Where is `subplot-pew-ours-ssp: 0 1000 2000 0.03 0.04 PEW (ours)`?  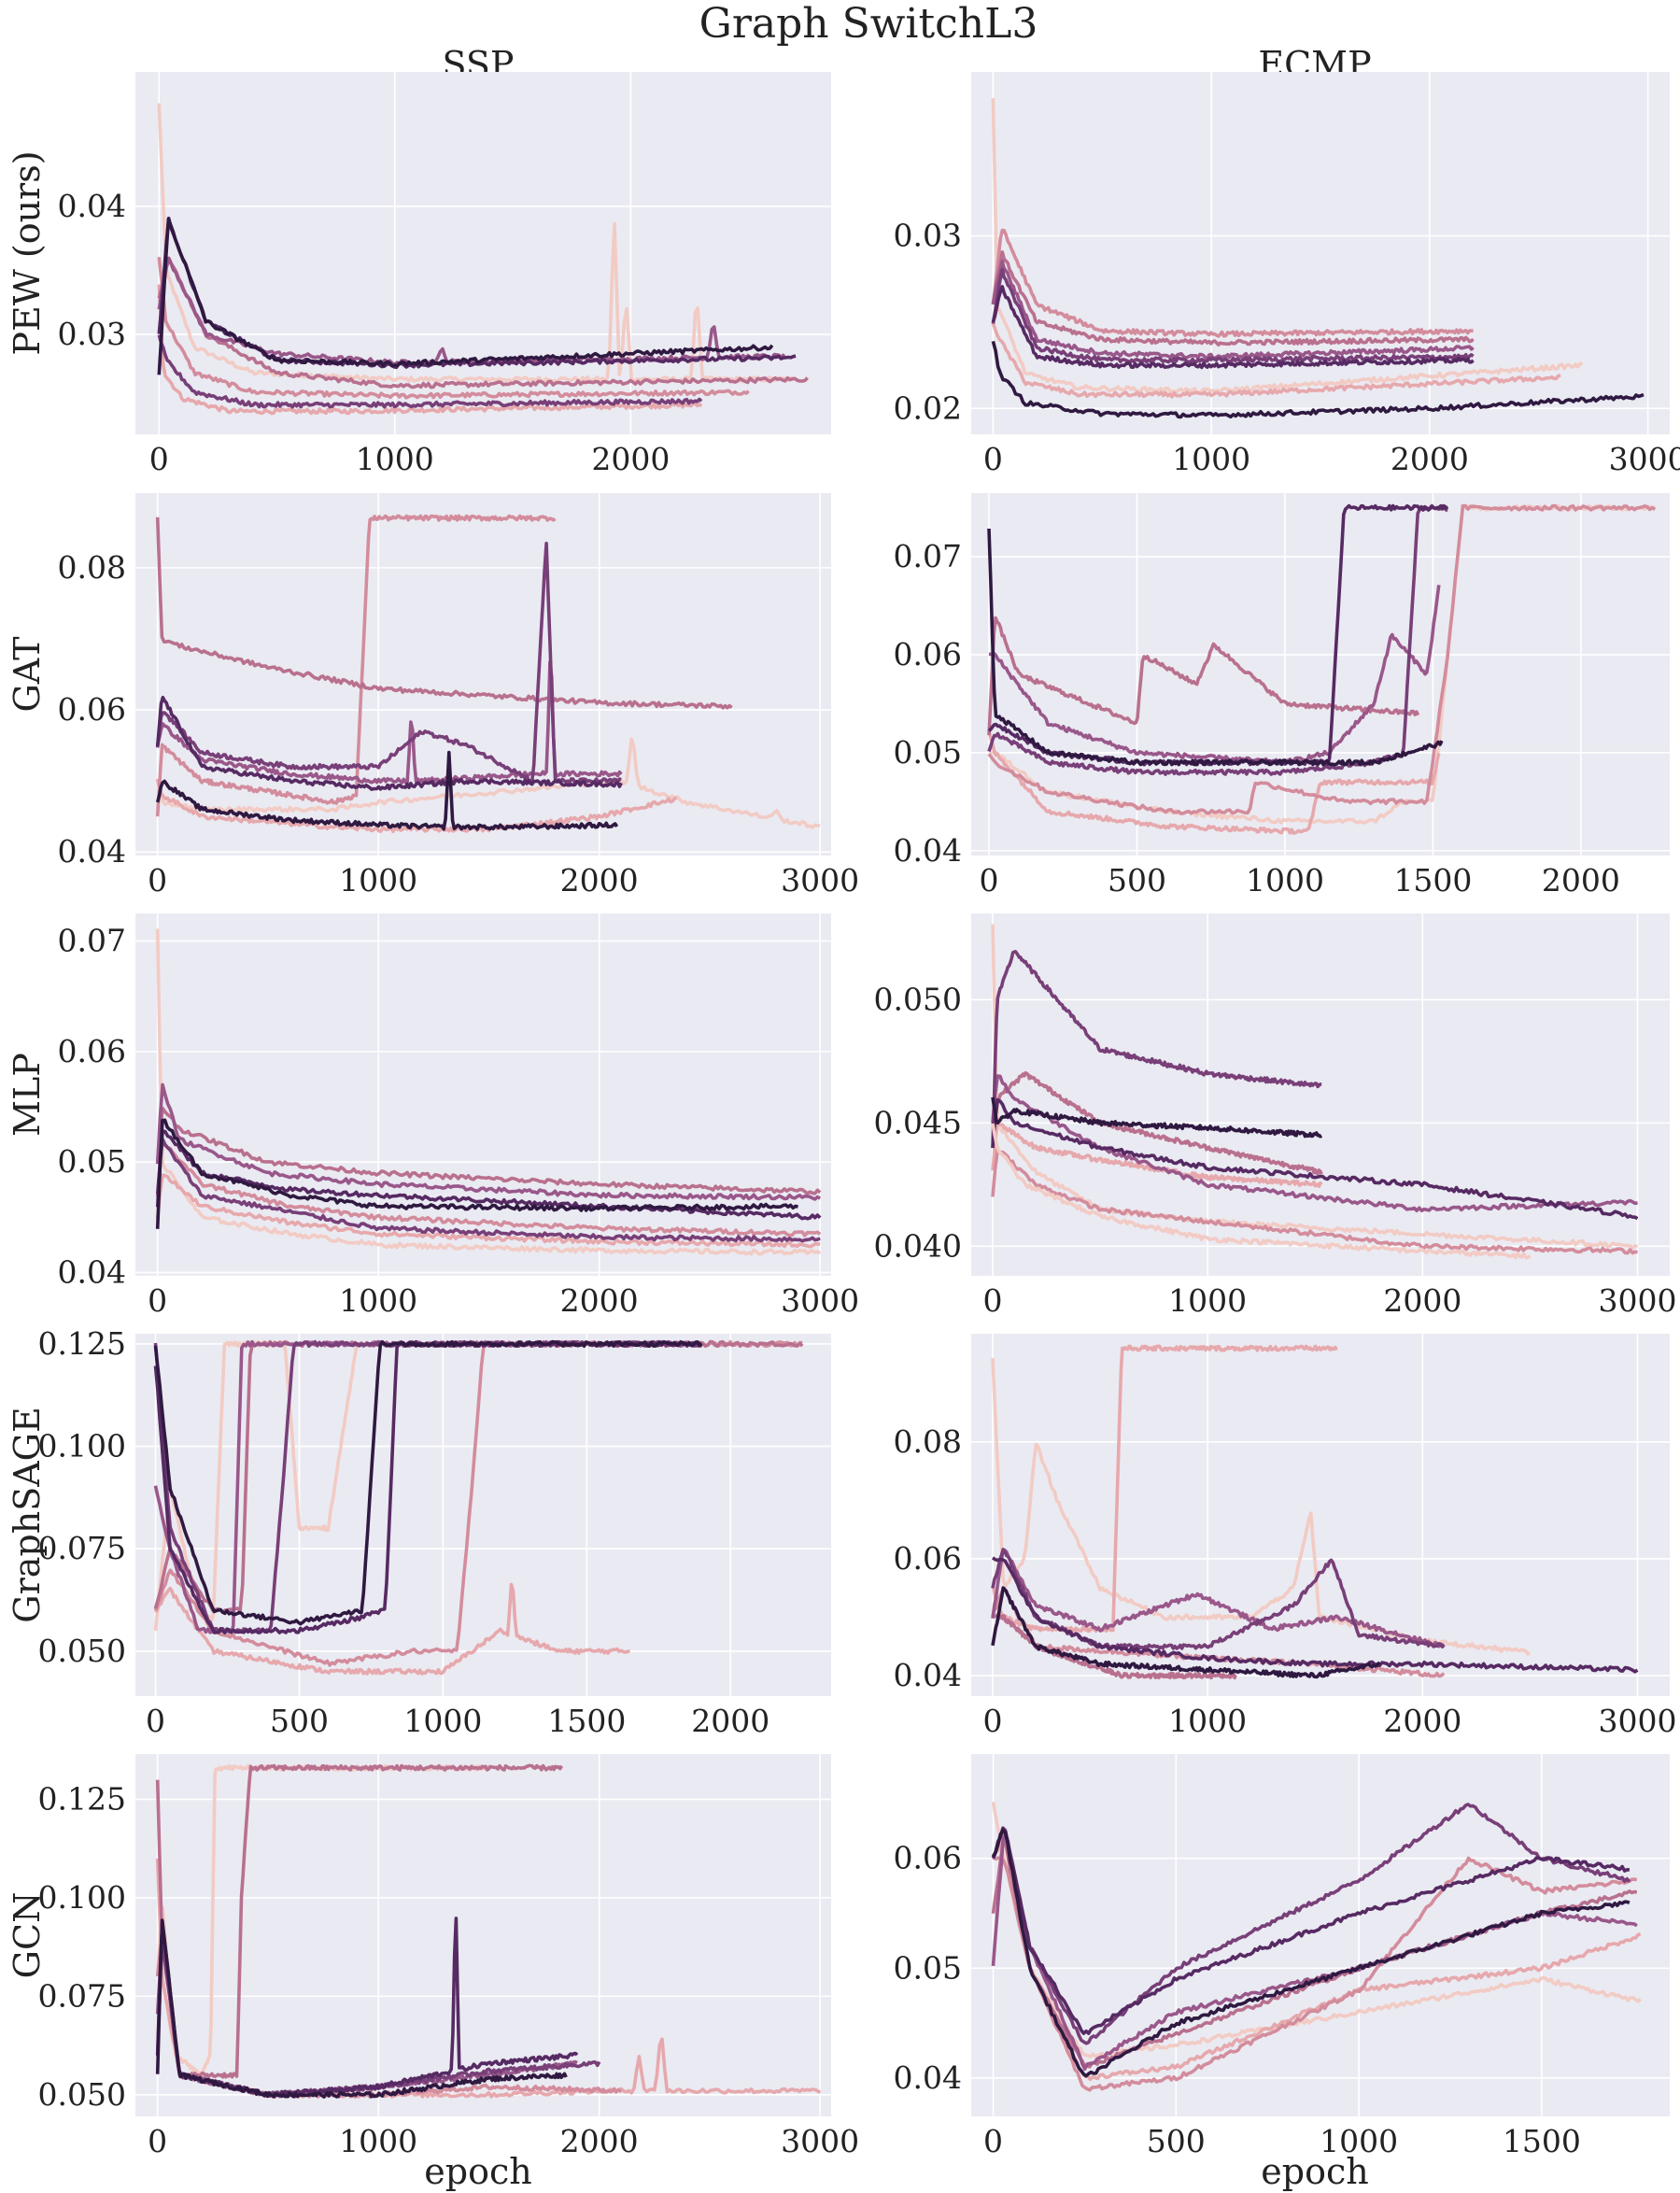
subplot-pew-ours-ssp: 0 1000 2000 0.03 0.04 PEW (ours) is located at coordinates (419, 274).